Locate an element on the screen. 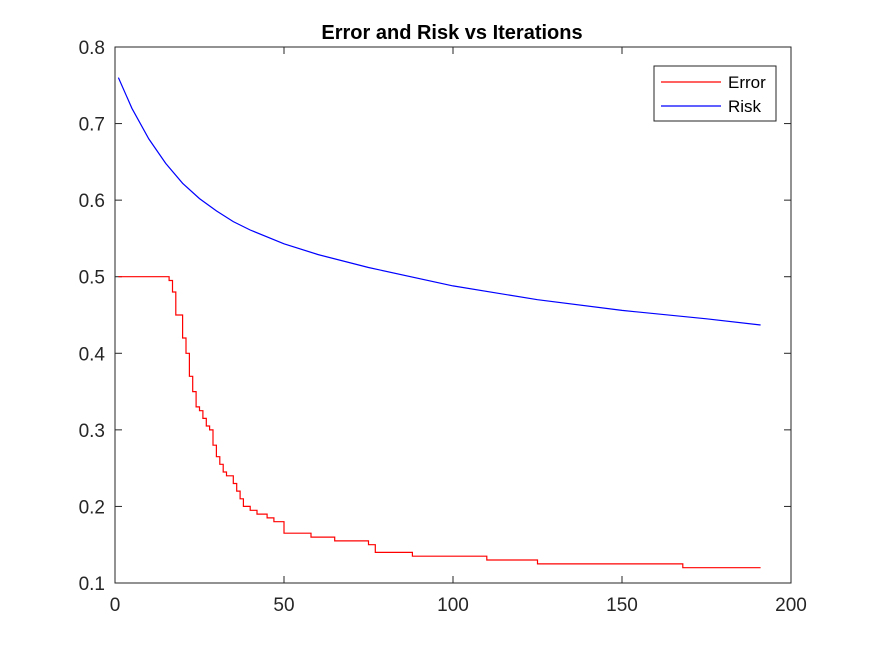 The width and height of the screenshot is (875, 656). y-tick-label: 0.5 is located at coordinates (92, 278).